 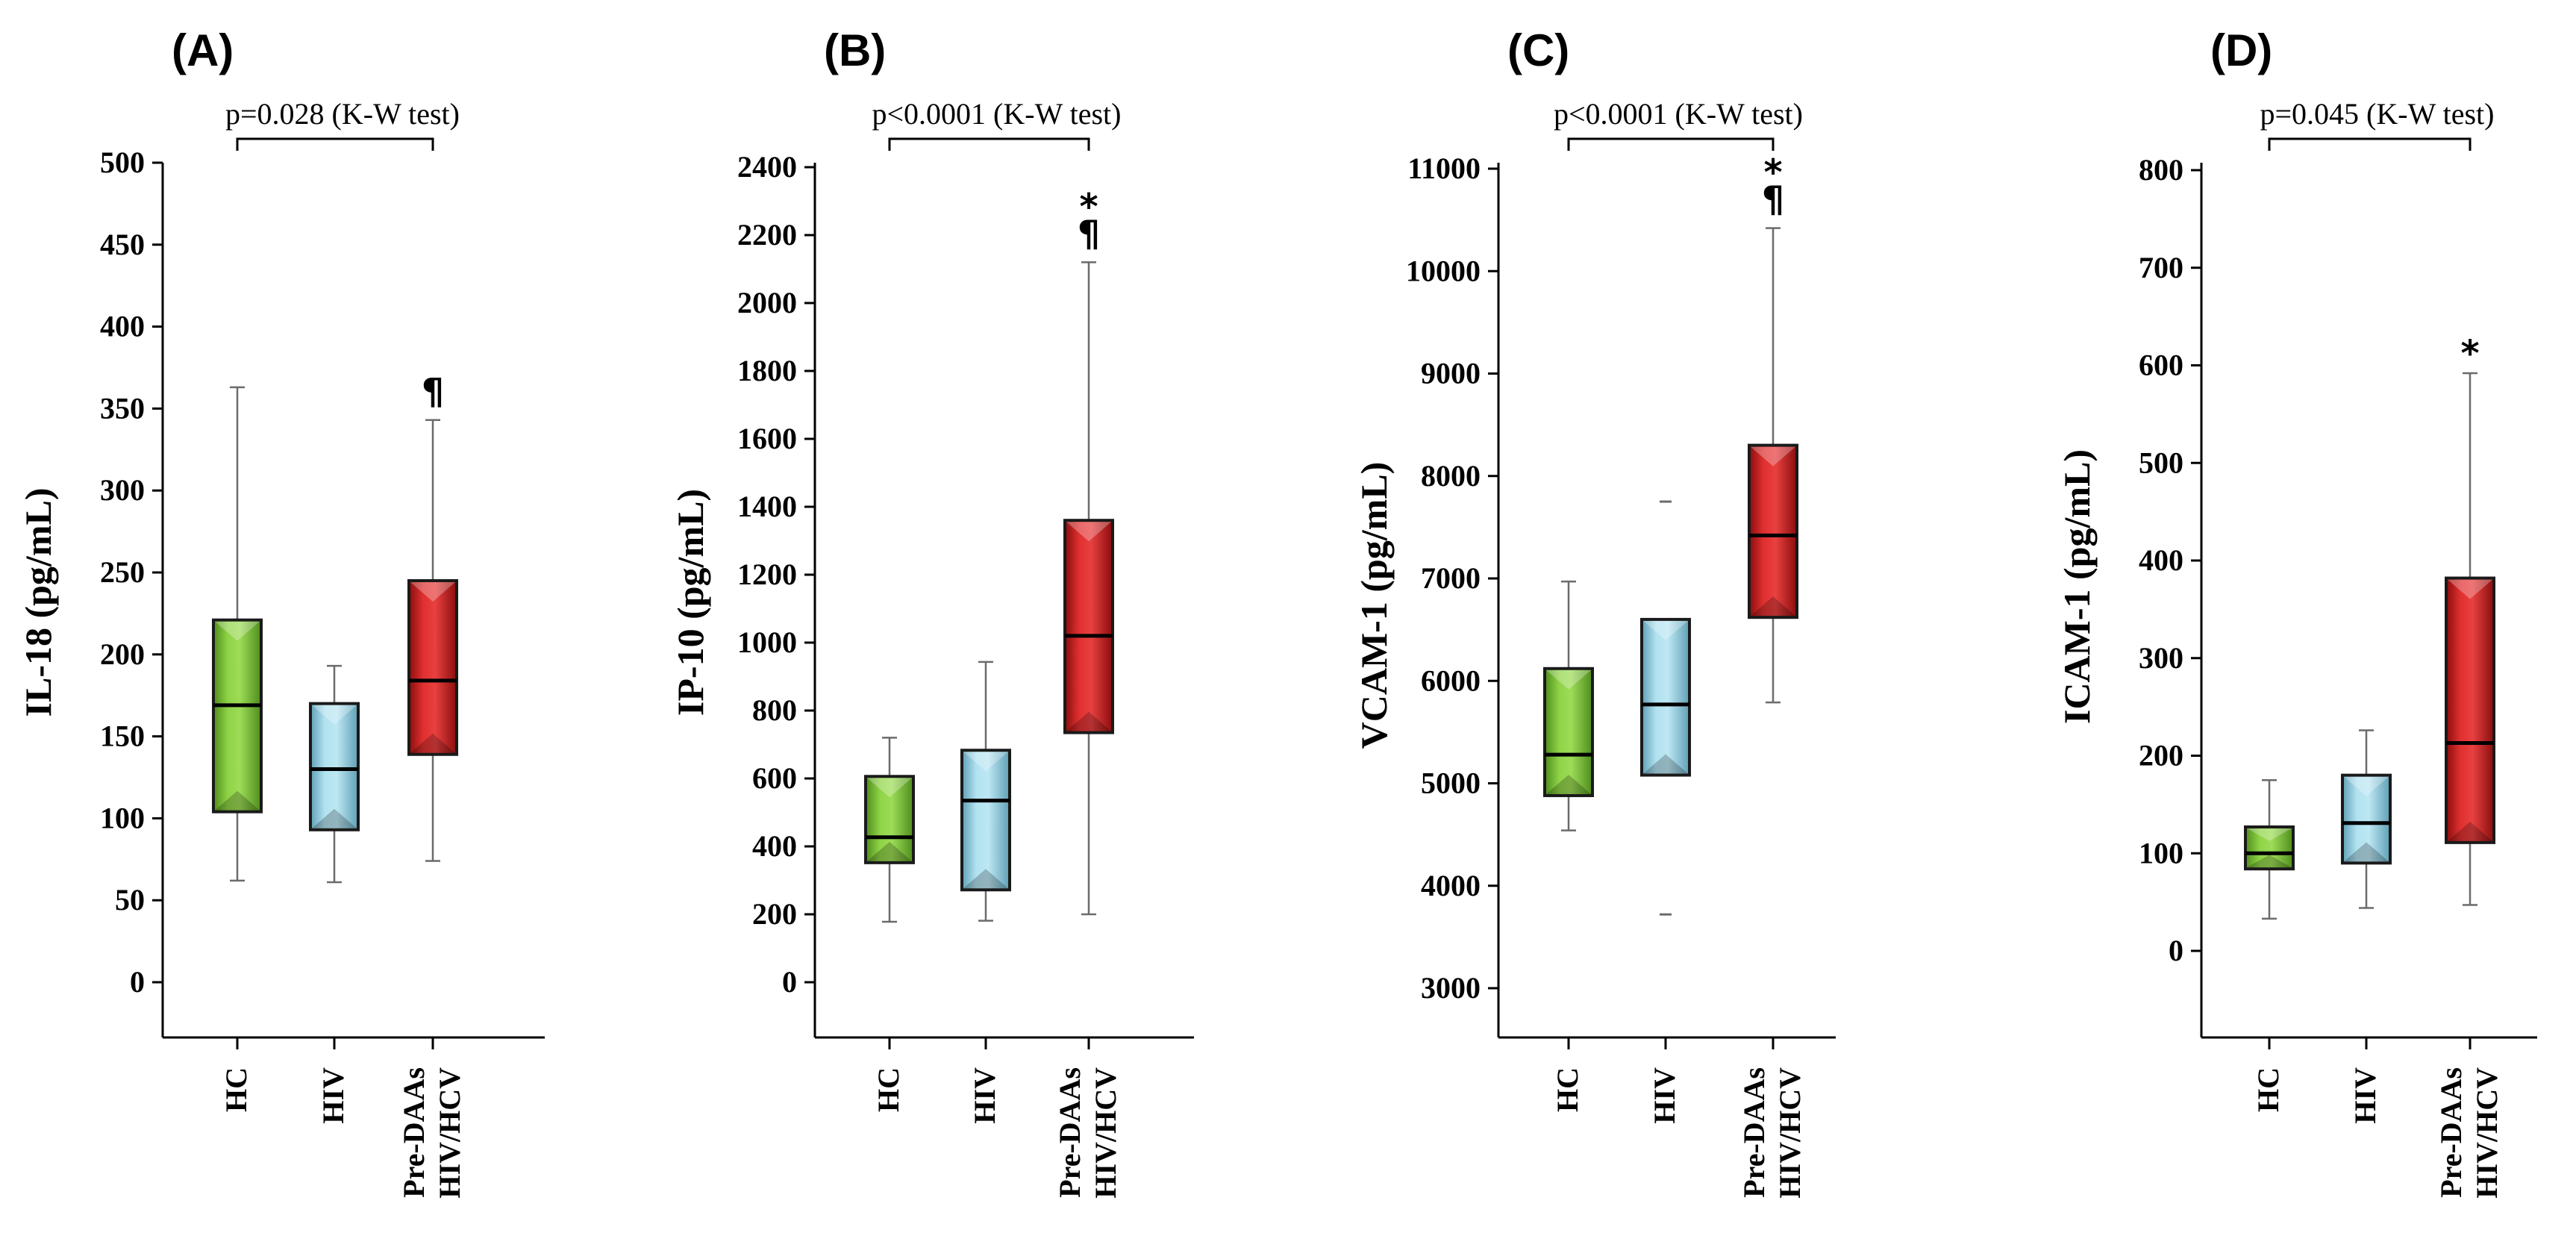 What do you see at coordinates (1089, 234) in the screenshot?
I see `significance-pilcrow: ¶` at bounding box center [1089, 234].